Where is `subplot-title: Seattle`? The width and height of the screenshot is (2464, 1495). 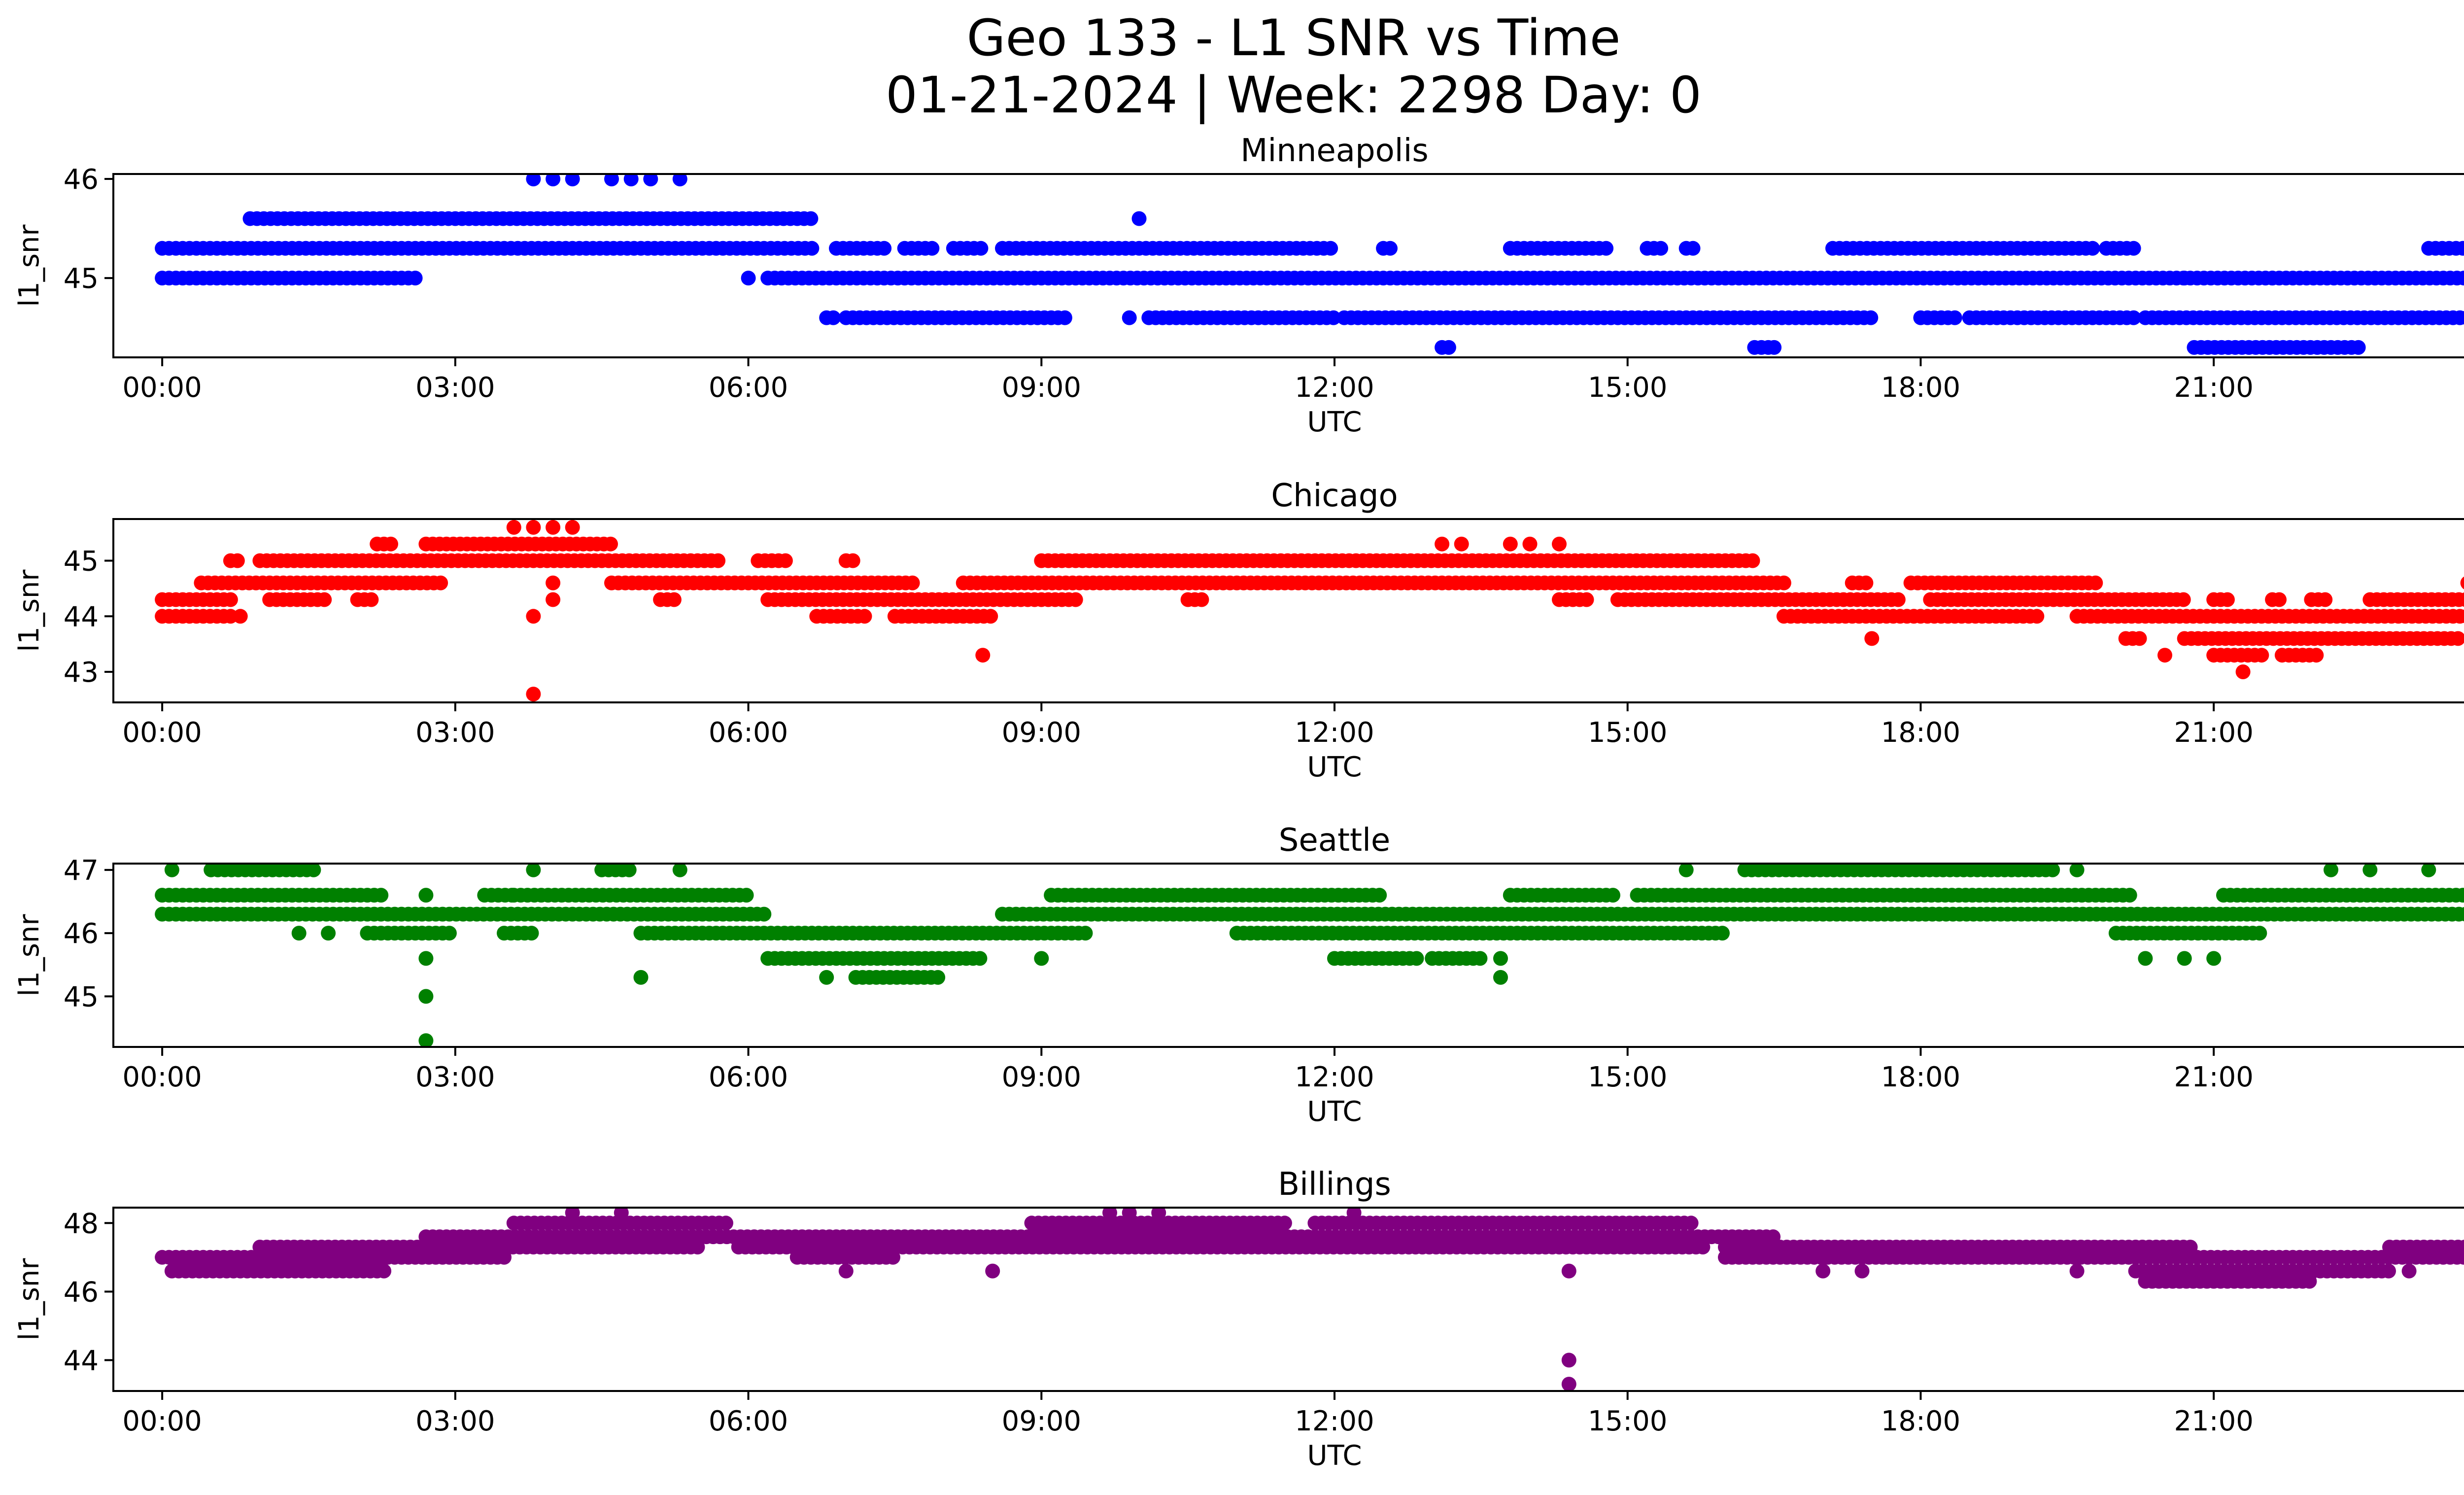 subplot-title: Seattle is located at coordinates (1335, 840).